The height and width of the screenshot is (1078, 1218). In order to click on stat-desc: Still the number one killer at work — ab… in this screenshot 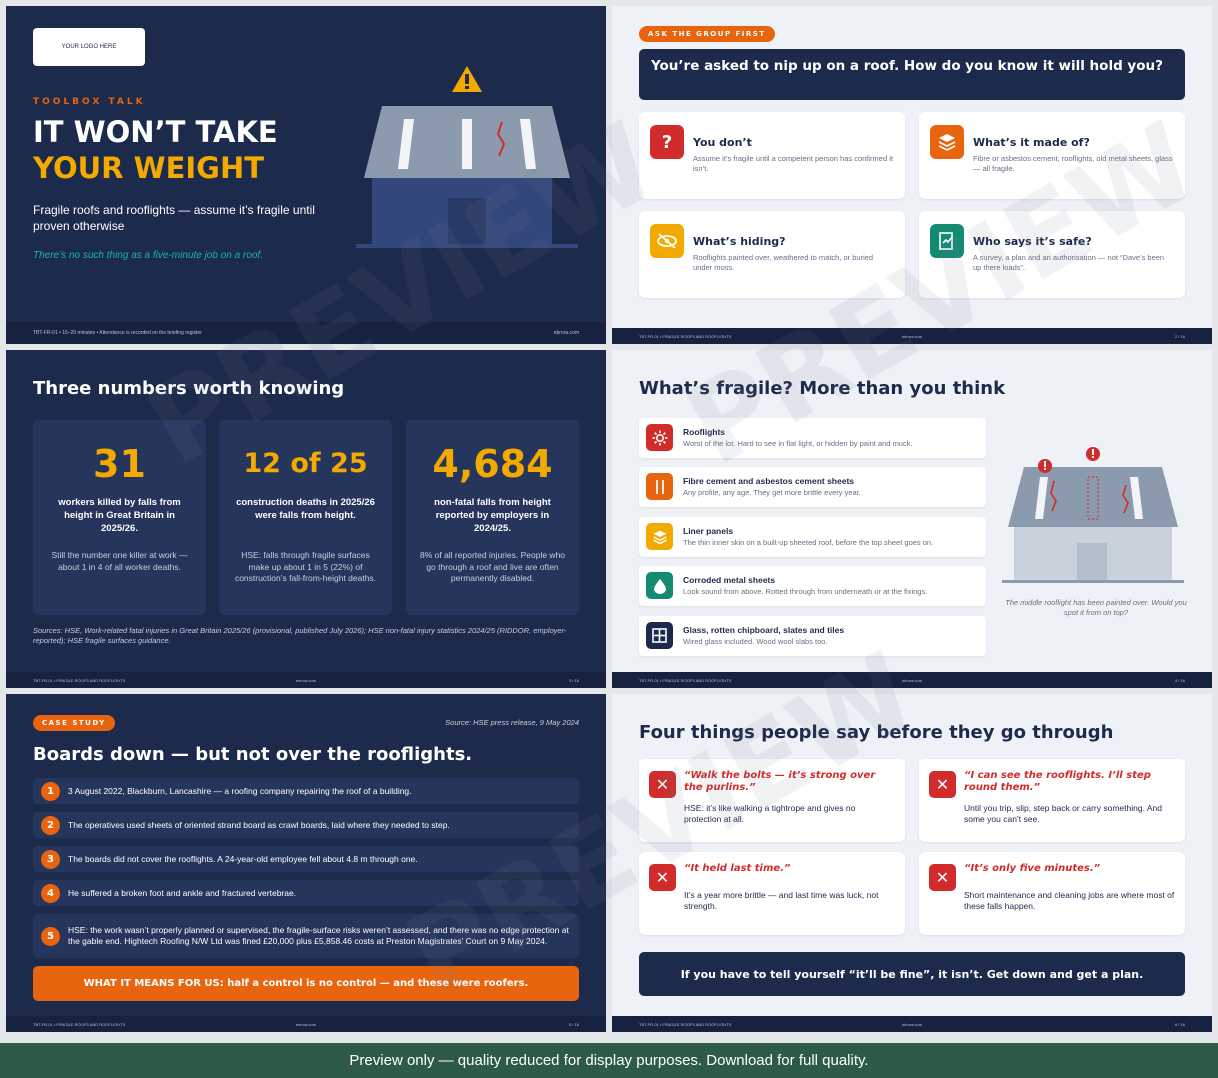, I will do `click(119, 561)`.